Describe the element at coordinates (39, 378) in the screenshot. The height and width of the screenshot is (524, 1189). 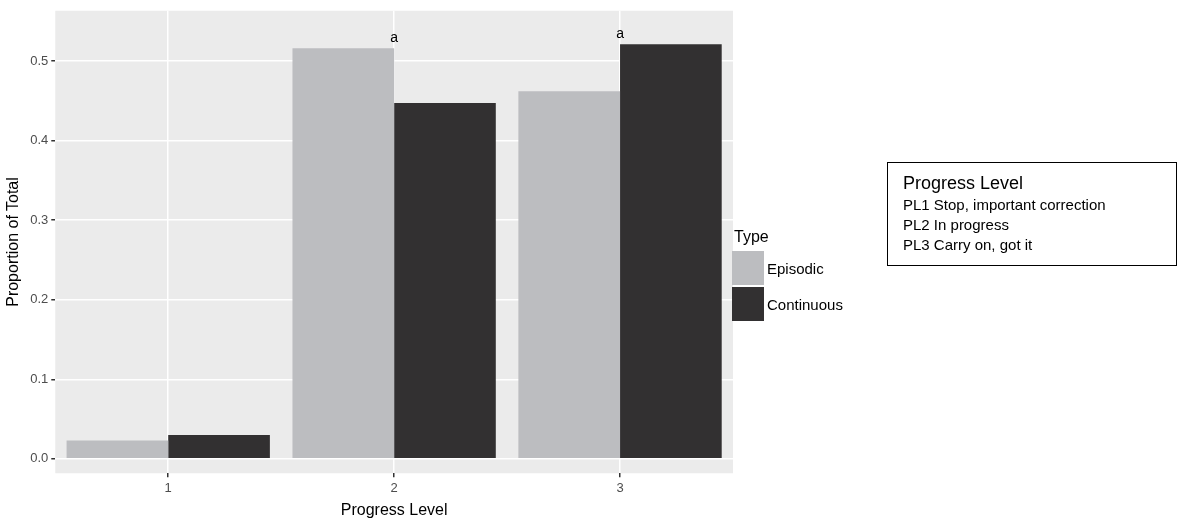
I see `y-tick-label: 0.1` at that location.